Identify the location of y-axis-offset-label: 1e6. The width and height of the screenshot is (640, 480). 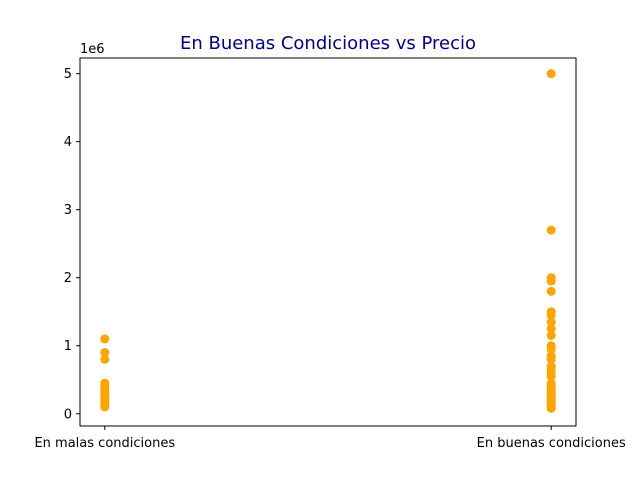
(92, 49).